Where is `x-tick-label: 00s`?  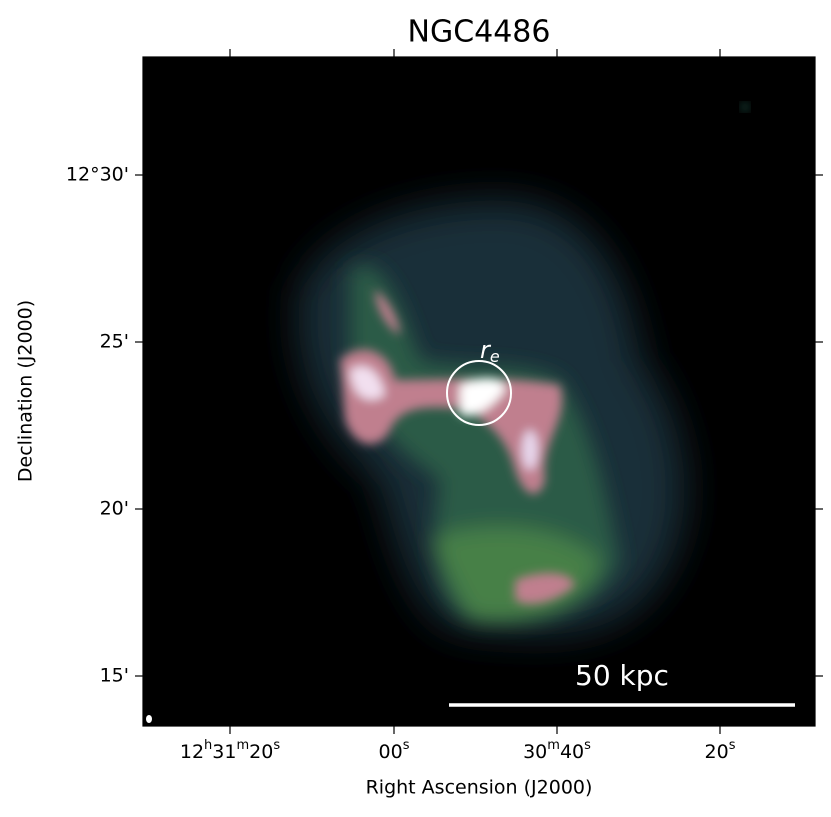 x-tick-label: 00s is located at coordinates (394, 750).